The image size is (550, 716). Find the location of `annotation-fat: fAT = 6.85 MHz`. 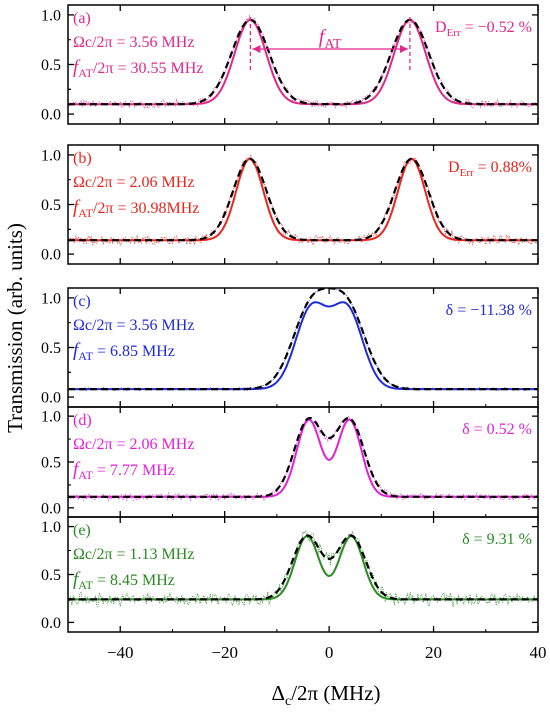

annotation-fat: fAT = 6.85 MHz is located at coordinates (124, 351).